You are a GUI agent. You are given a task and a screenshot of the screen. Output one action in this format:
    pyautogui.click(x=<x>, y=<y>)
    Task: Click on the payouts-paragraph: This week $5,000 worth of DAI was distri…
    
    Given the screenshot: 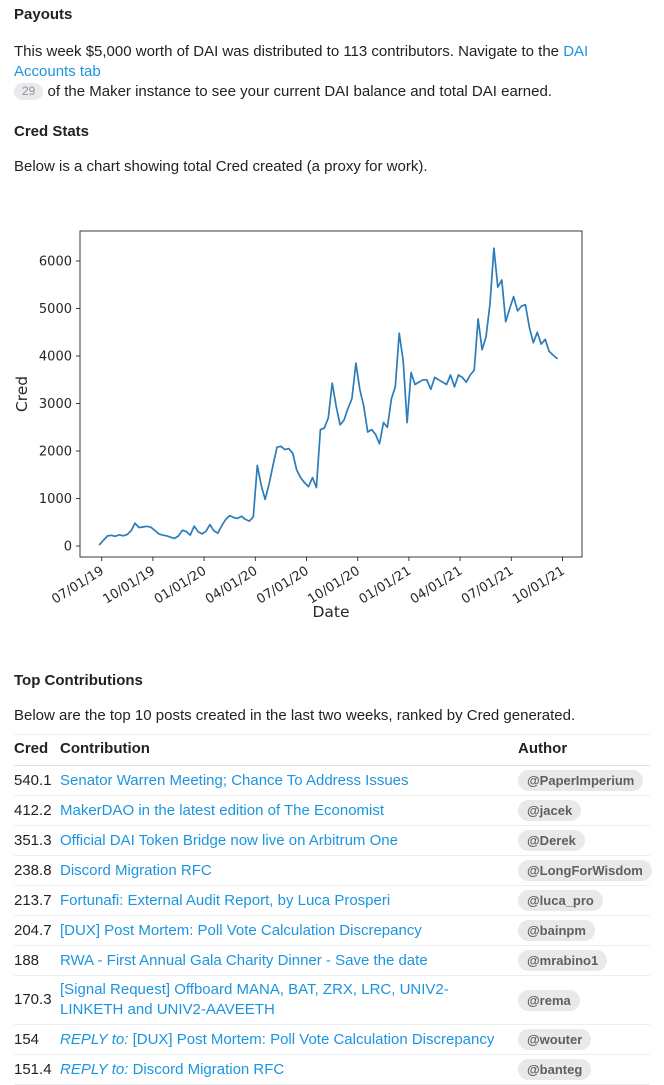 What is the action you would take?
    pyautogui.click(x=332, y=72)
    